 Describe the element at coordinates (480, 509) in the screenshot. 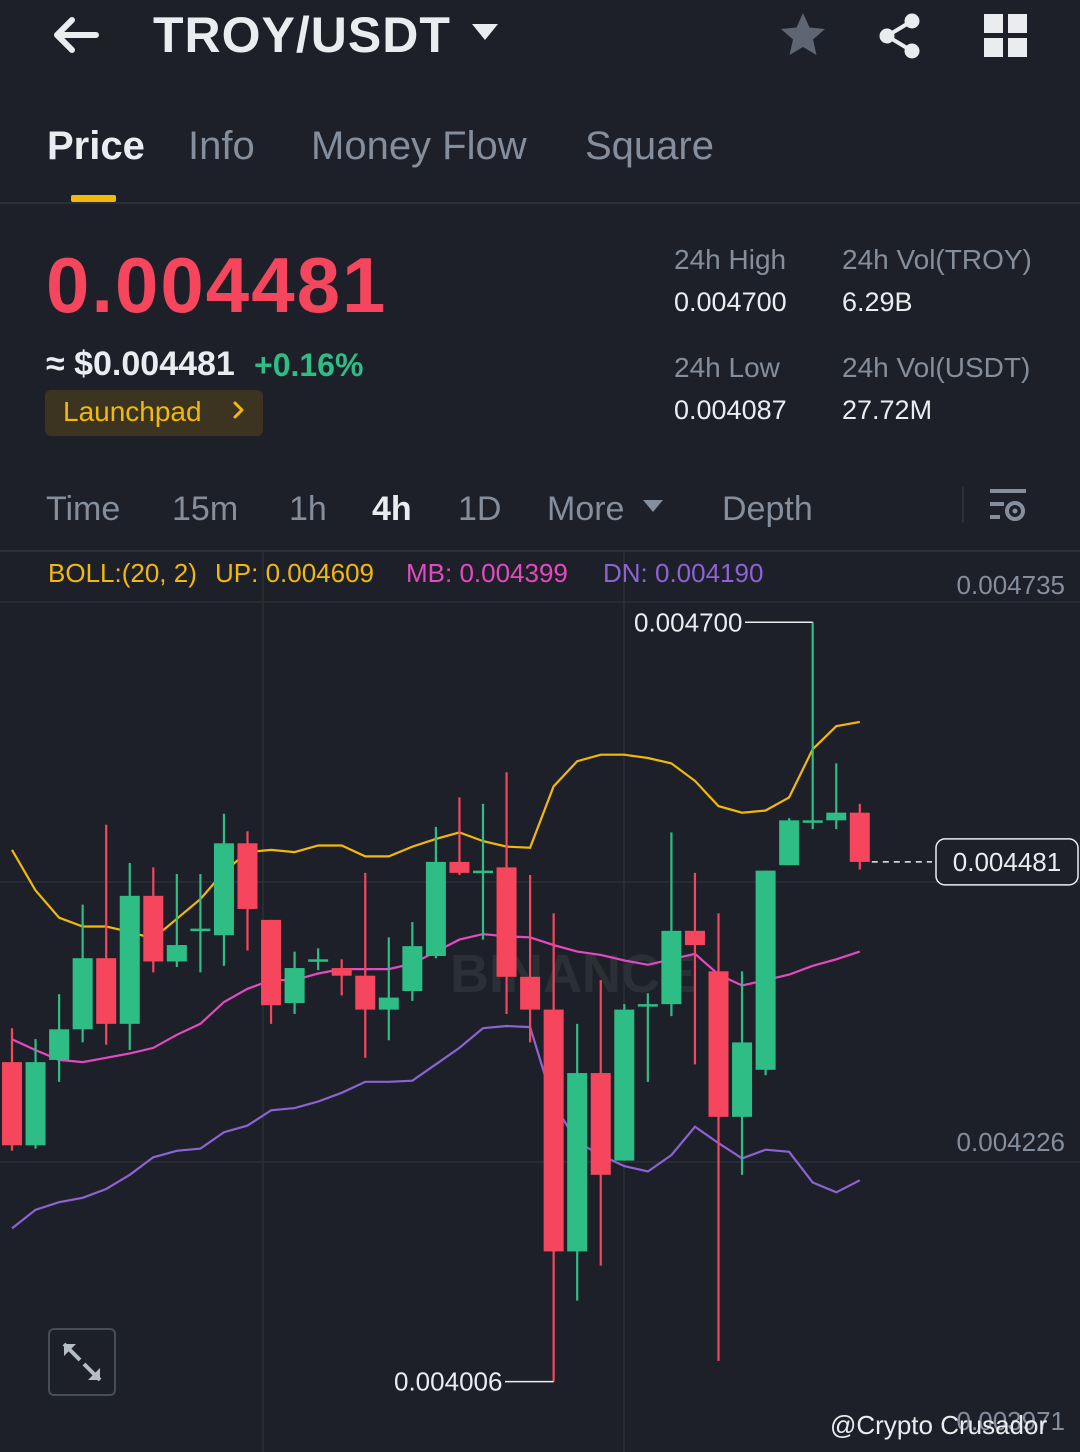

I see `interval-1d: 1D` at that location.